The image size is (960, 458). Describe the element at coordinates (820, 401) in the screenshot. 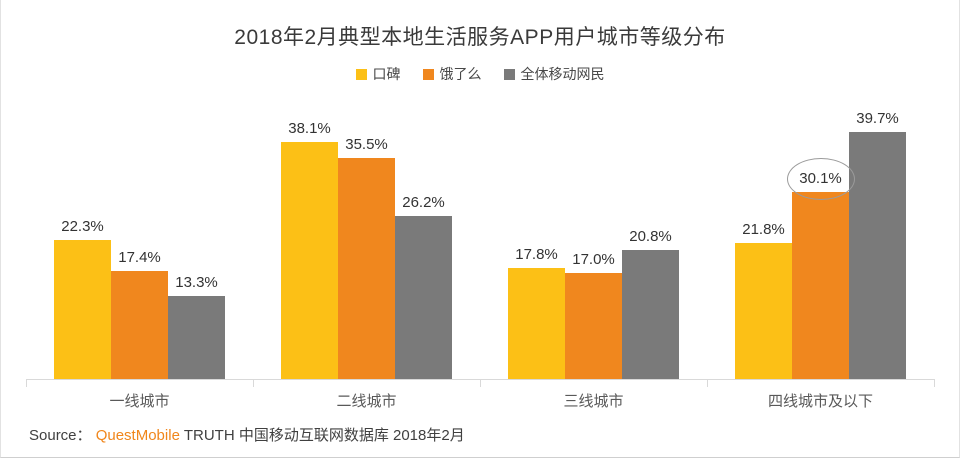

I see `x-axis-category-label: 四线城市及以下` at that location.